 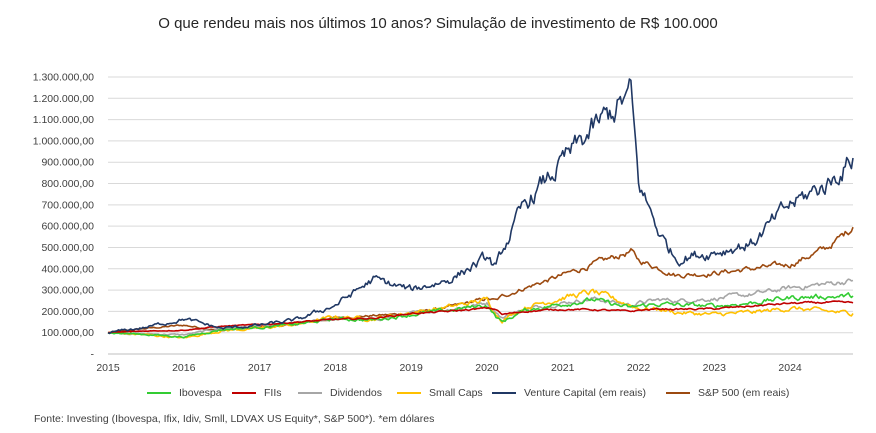 I want to click on legend-label: Venture Capital (em reais), so click(x=585, y=393).